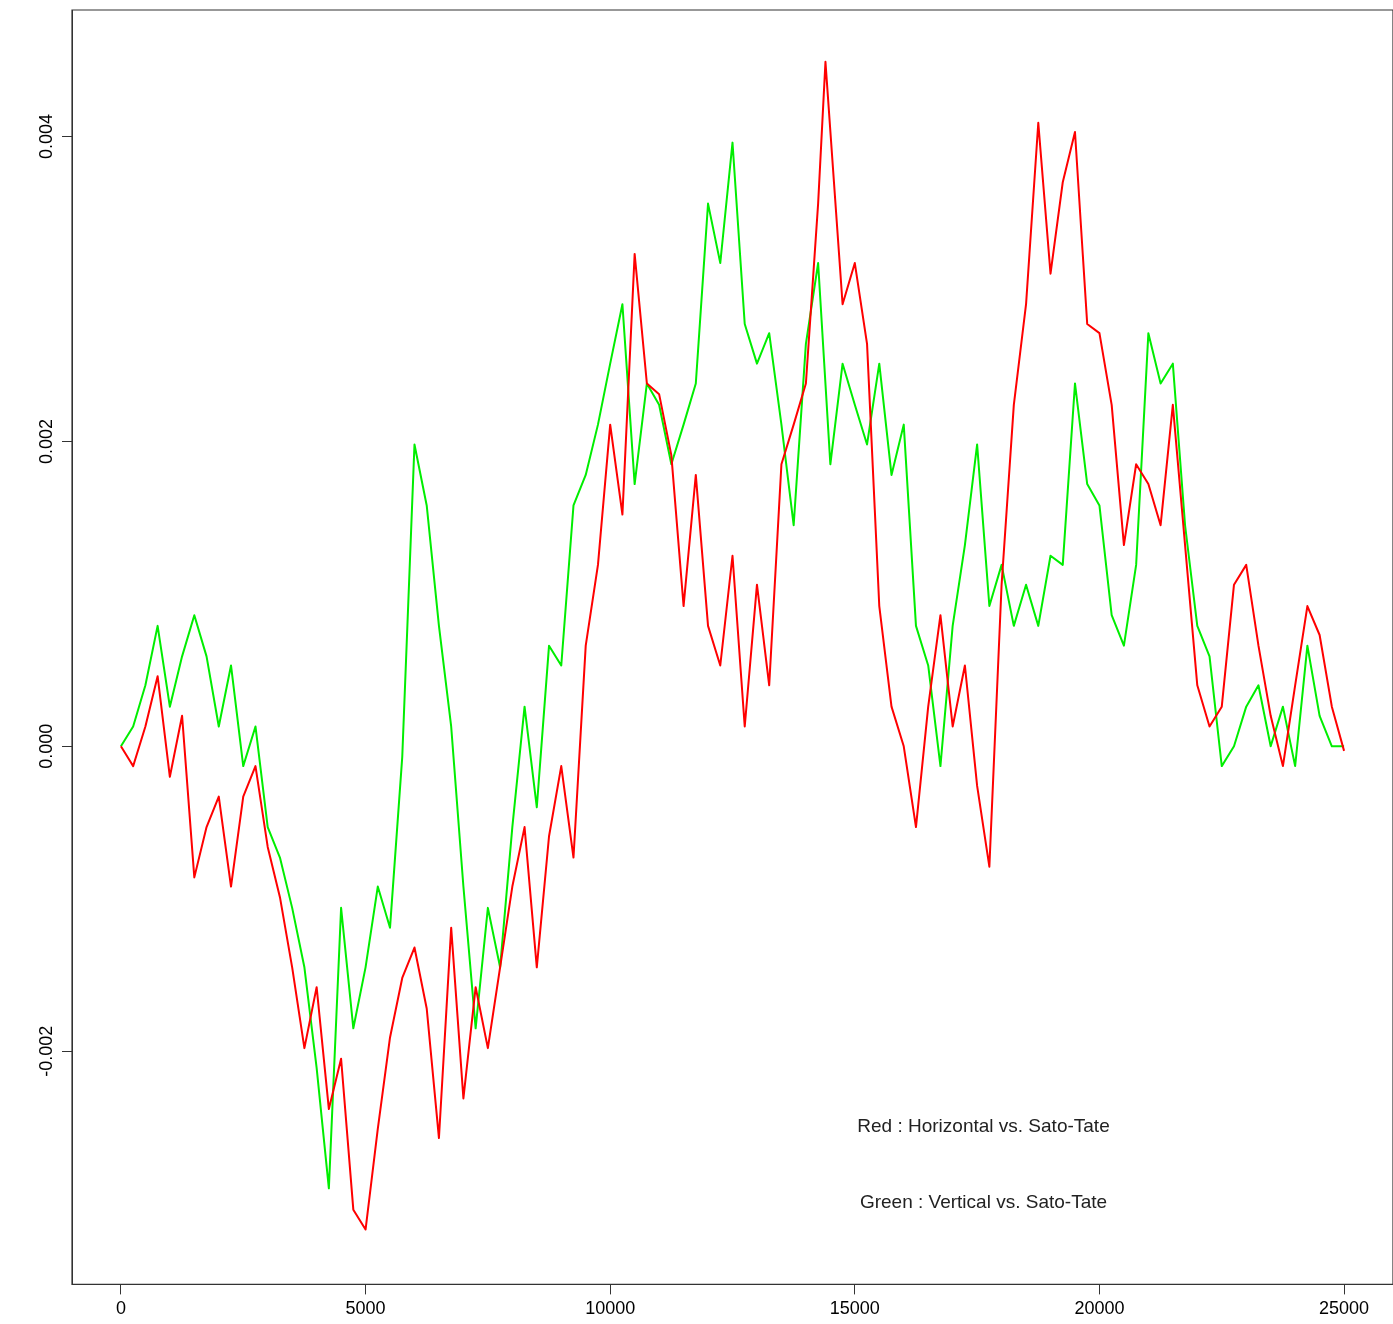  I want to click on y-tick-label: 0.004, so click(45, 137).